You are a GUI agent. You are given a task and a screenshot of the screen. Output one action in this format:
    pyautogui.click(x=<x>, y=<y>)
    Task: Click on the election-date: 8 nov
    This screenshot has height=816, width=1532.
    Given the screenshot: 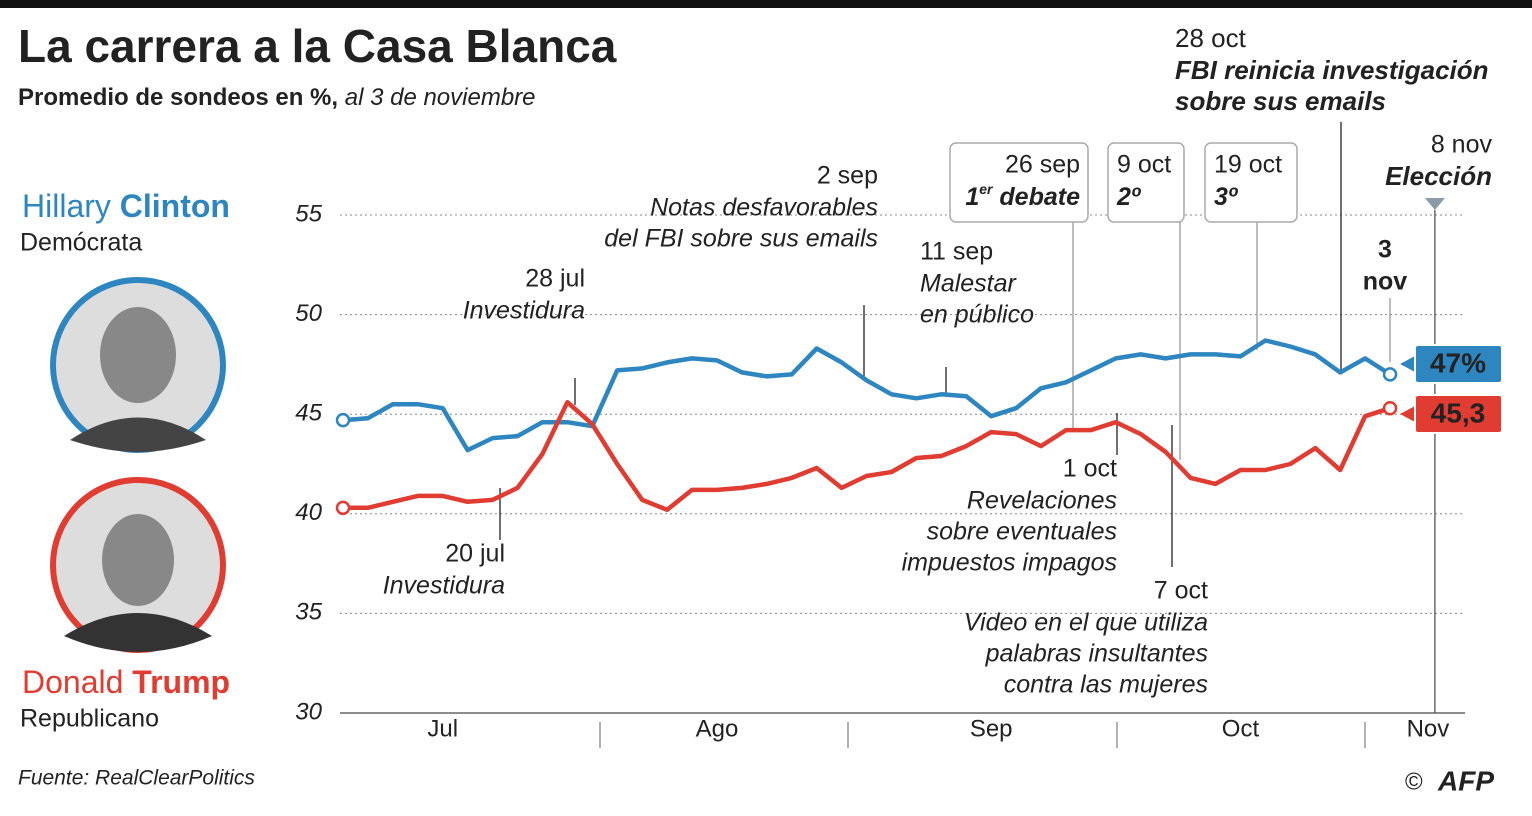 What is the action you would take?
    pyautogui.click(x=1462, y=145)
    